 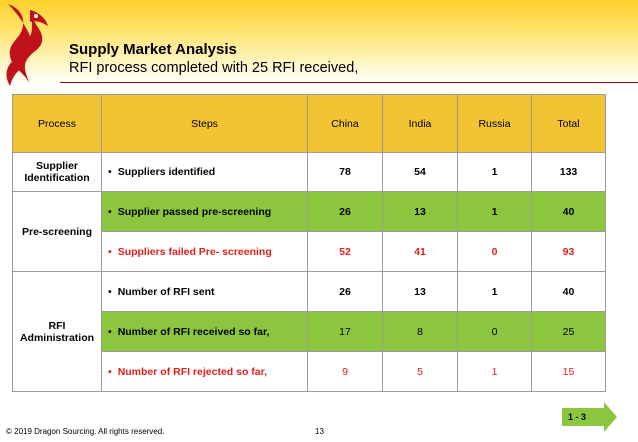 What do you see at coordinates (589, 417) in the screenshot?
I see `page-range-badge: 1 - 3` at bounding box center [589, 417].